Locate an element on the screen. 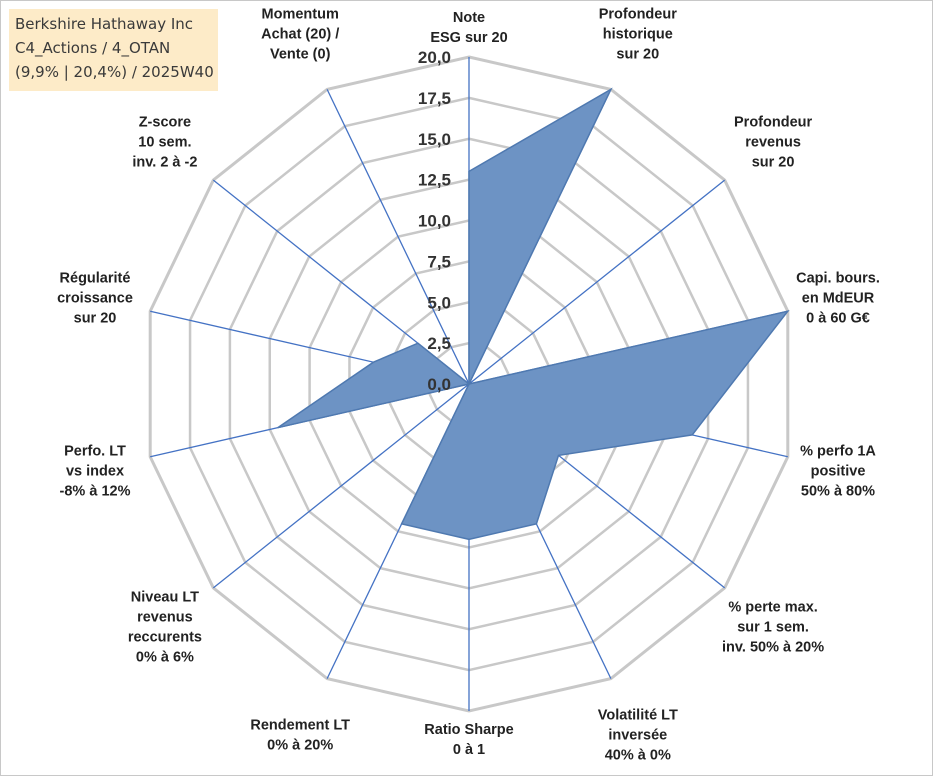  axis-label-14-line-3: Vente (0) is located at coordinates (300, 55).